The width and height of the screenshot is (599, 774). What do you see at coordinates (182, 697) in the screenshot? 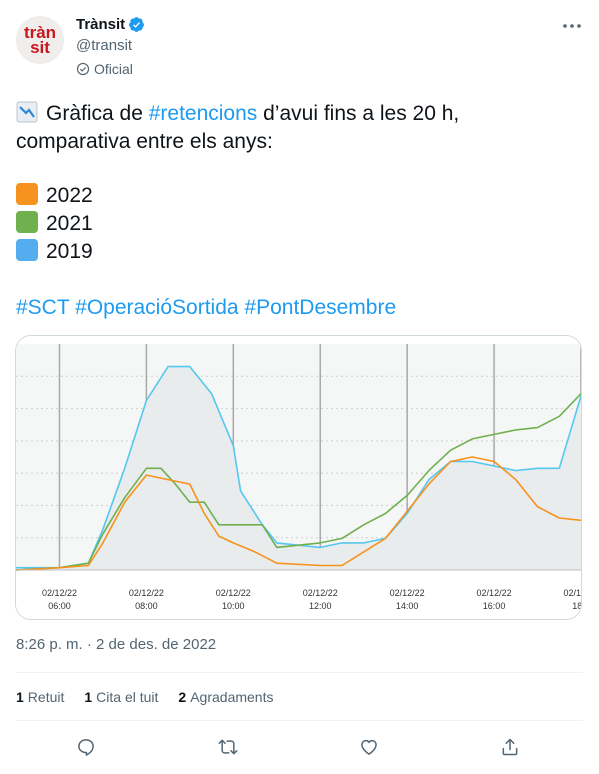
I see `likes-count: 2` at bounding box center [182, 697].